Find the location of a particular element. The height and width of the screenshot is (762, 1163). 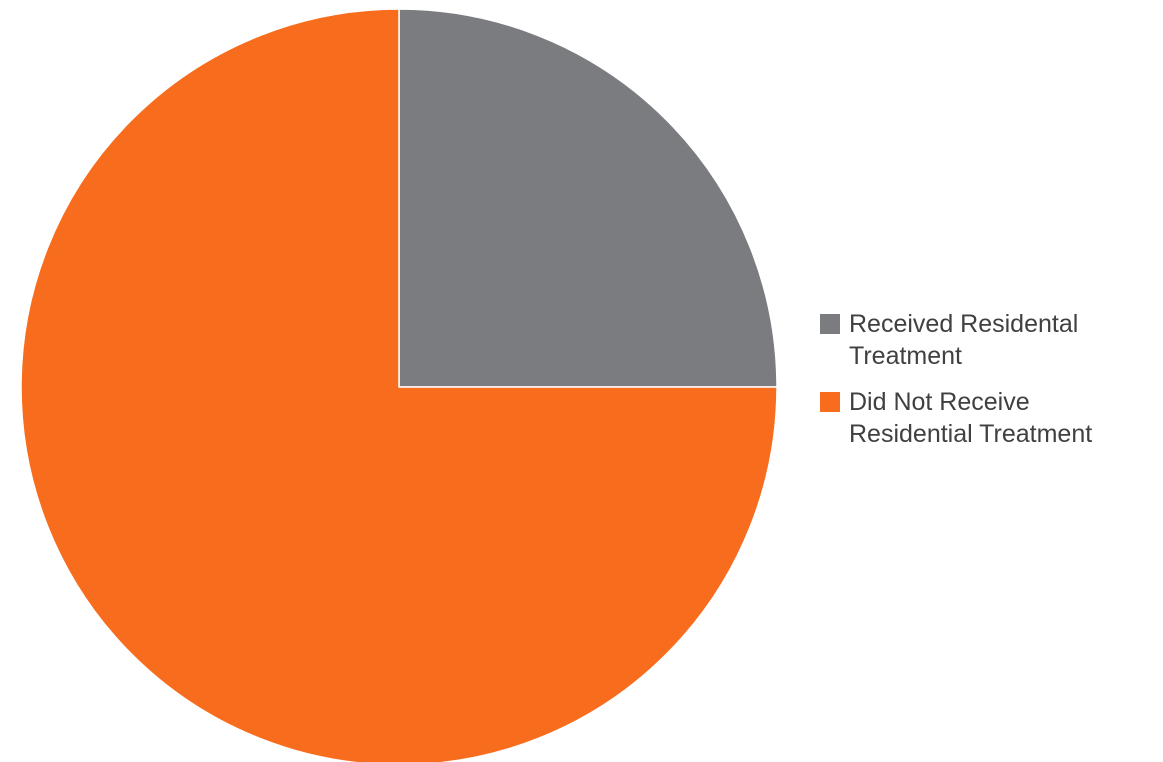

legend-label-received: Received Residental Treatment is located at coordinates (964, 340).